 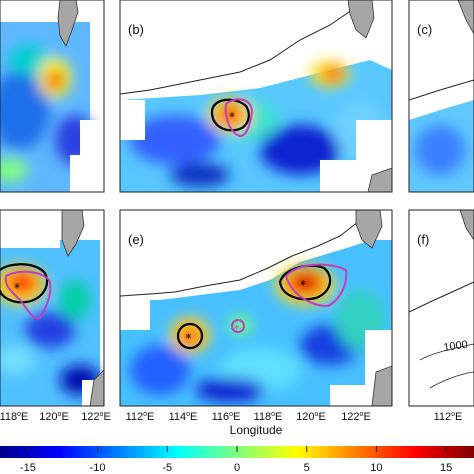 I want to click on panel-e-label: (e), so click(x=136, y=239).